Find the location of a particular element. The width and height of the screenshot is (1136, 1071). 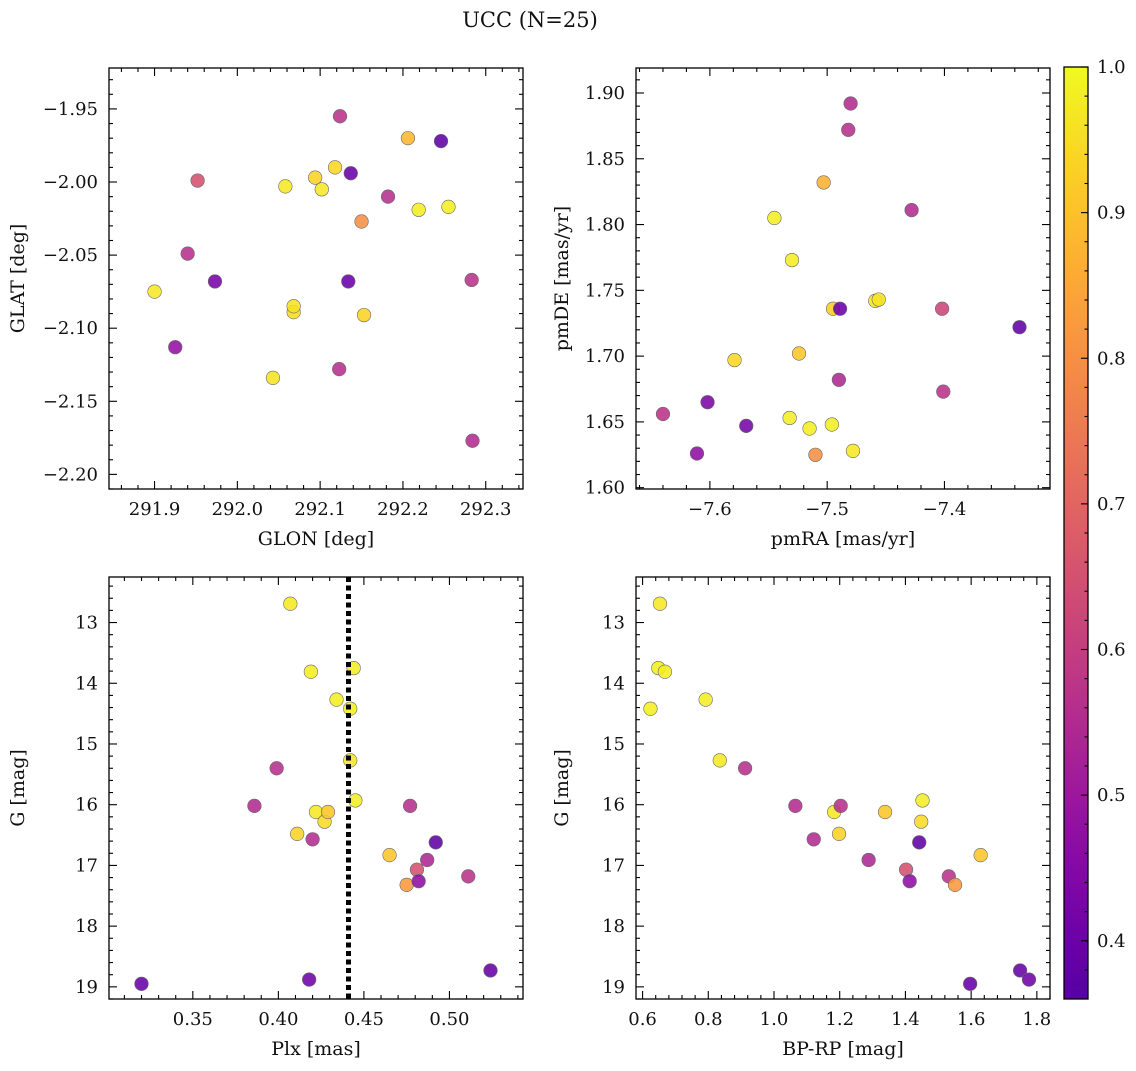

x-tick-label: 1.4 is located at coordinates (905, 1019).